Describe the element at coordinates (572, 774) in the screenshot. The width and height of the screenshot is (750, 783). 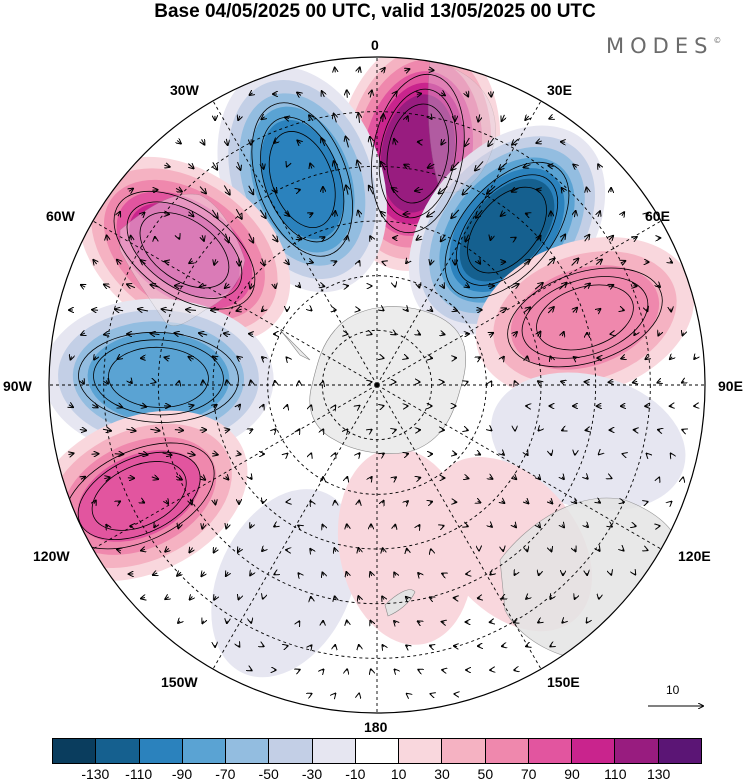
I see `colorbar-tick-label: 90` at that location.